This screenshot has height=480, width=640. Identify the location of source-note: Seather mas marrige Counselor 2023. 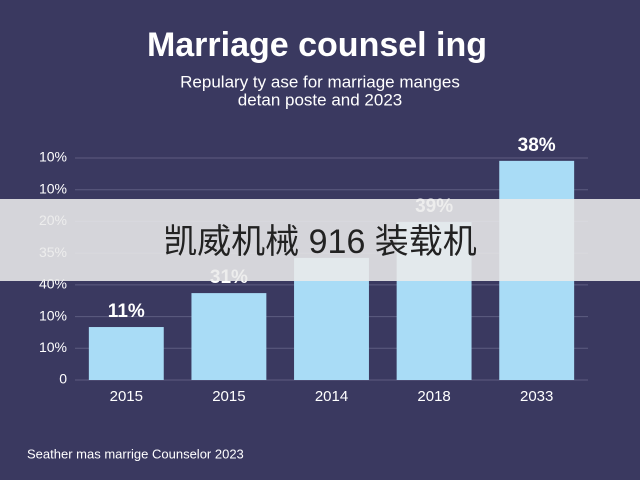
(135, 453).